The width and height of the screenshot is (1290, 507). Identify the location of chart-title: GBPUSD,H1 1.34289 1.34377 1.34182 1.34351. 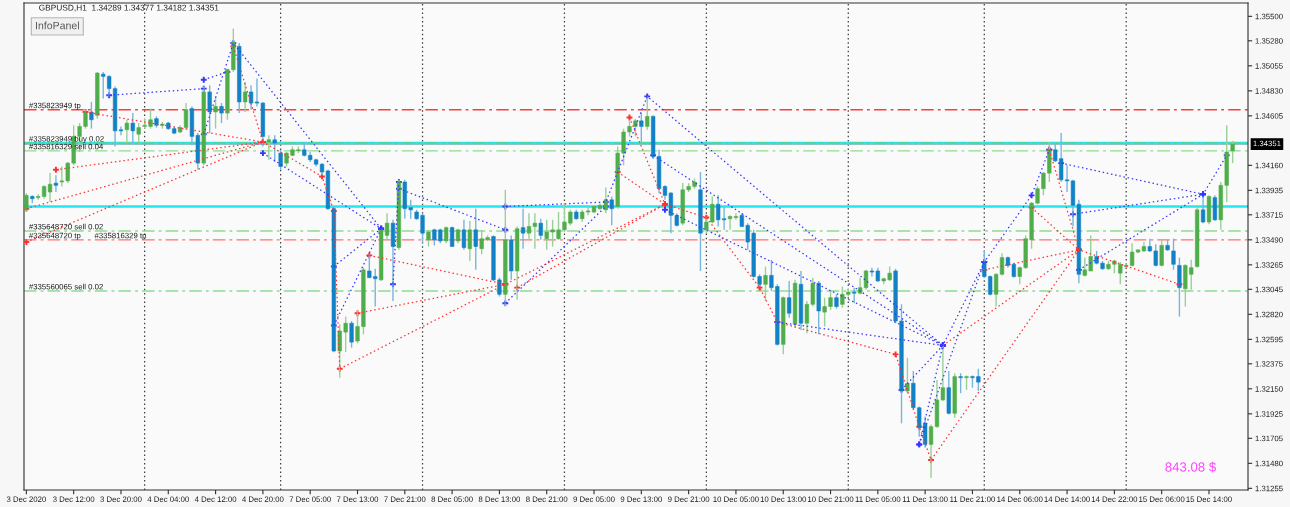
(129, 8).